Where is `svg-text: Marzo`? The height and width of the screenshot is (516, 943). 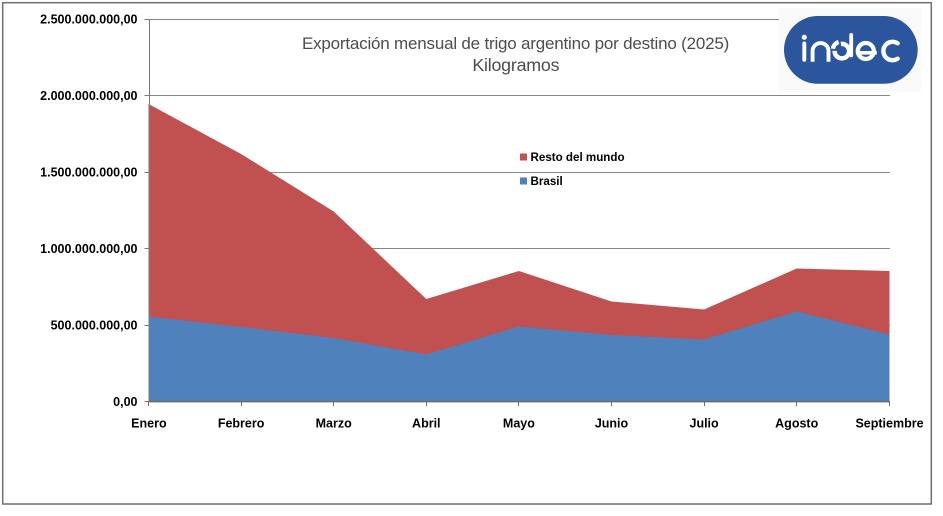 svg-text: Marzo is located at coordinates (334, 423).